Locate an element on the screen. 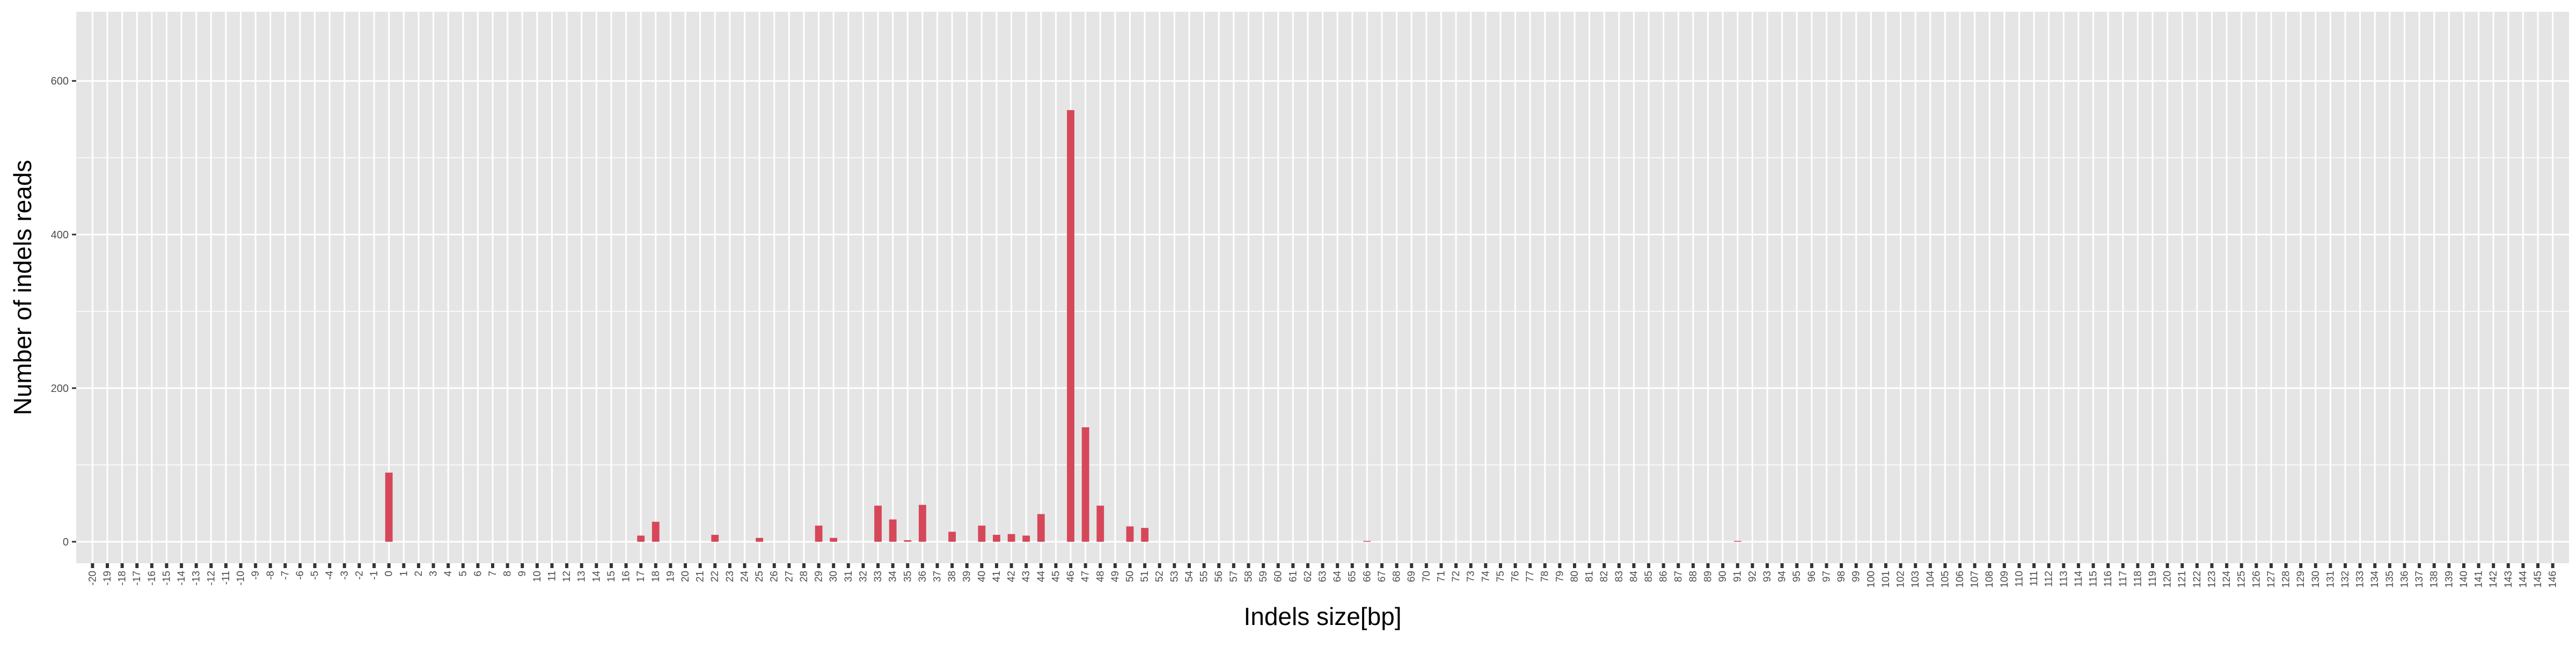  x-tick-label: 11 is located at coordinates (552, 576).